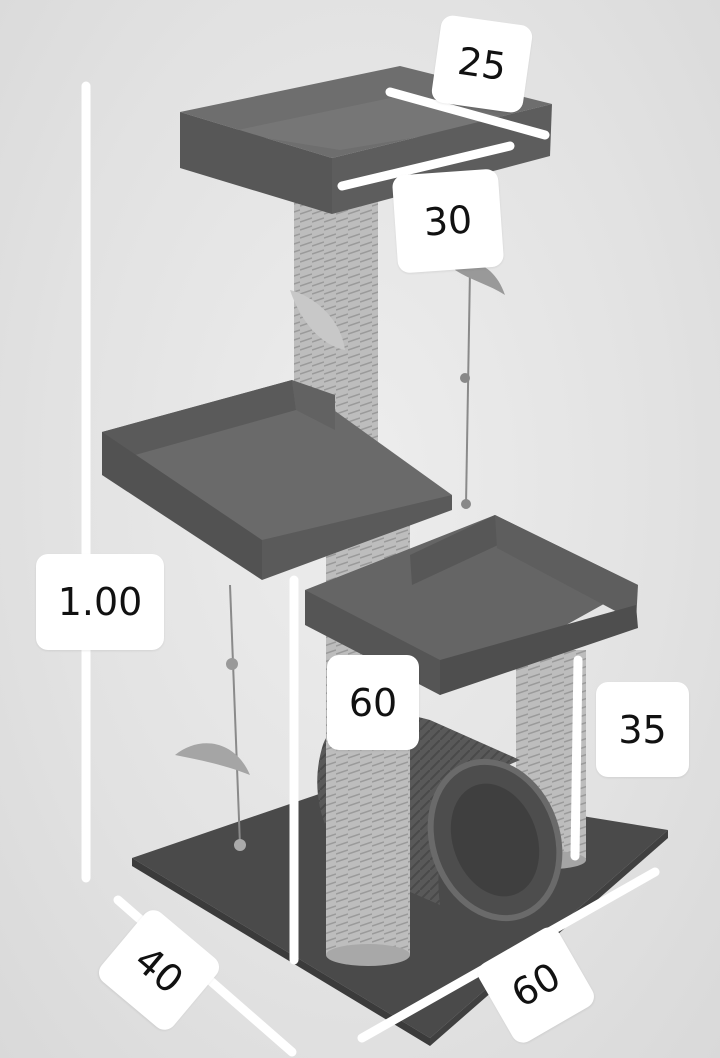 The image size is (720, 1058). Describe the element at coordinates (281, 952) in the screenshot. I see `base-edge` at that location.